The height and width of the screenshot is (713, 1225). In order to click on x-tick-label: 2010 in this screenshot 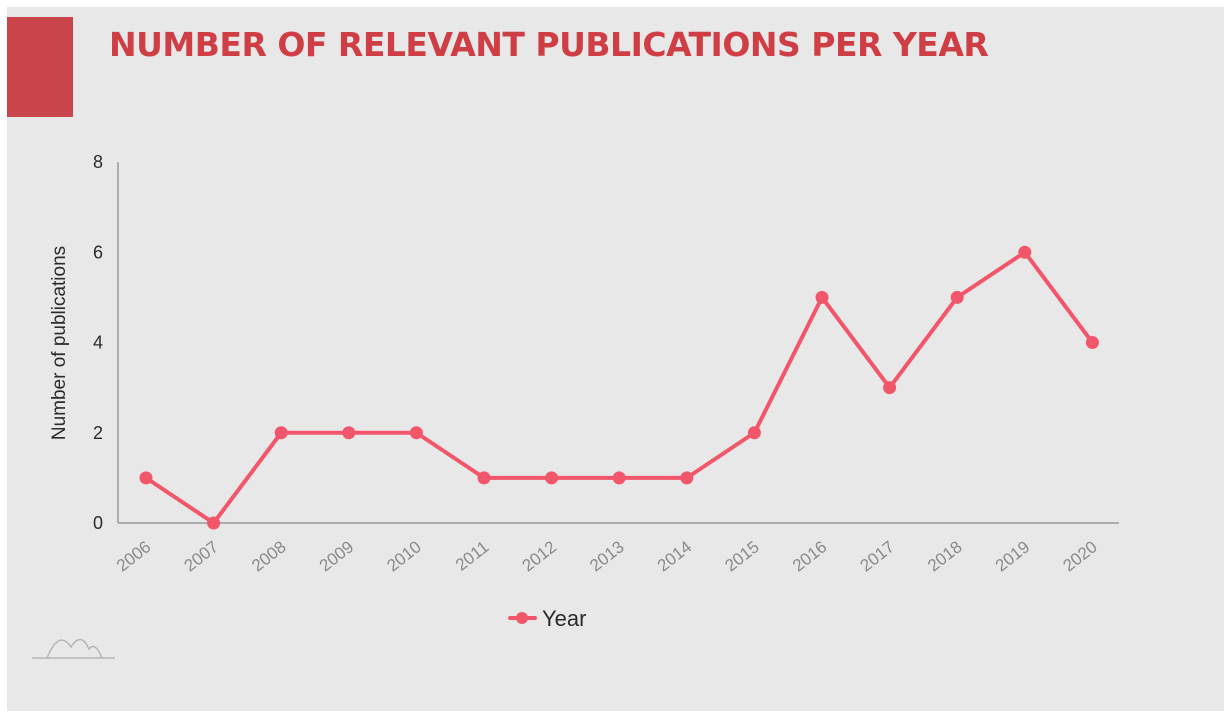, I will do `click(404, 556)`.